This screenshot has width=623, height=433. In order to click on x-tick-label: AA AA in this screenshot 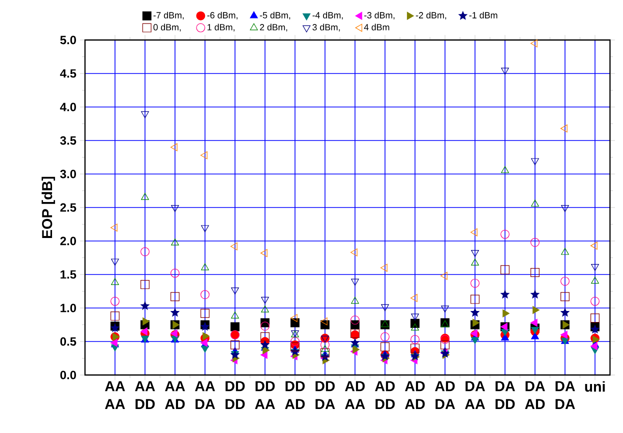, I will do `click(115, 395)`.